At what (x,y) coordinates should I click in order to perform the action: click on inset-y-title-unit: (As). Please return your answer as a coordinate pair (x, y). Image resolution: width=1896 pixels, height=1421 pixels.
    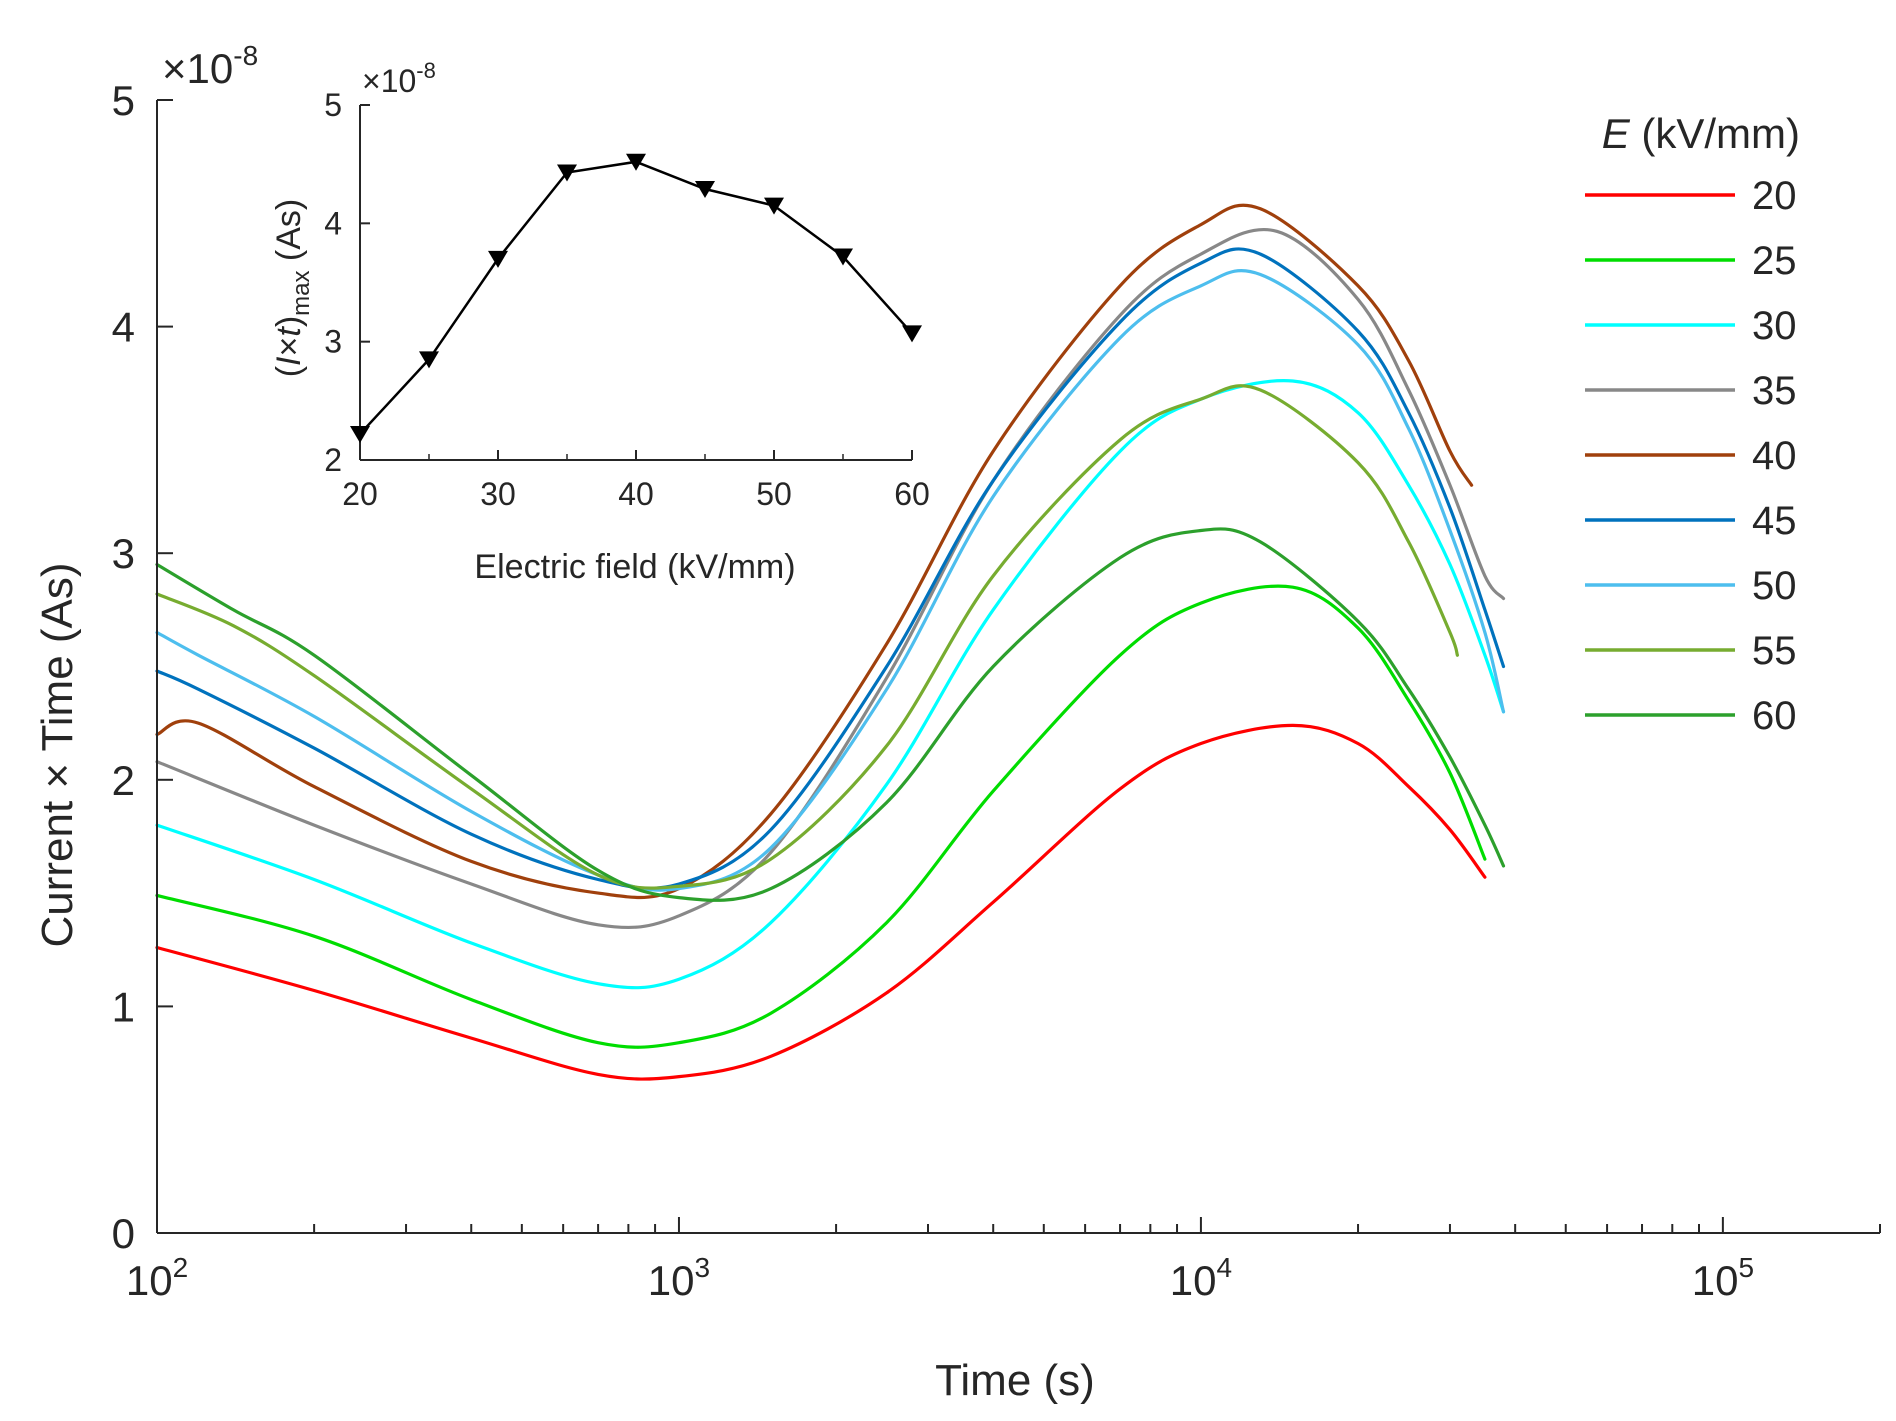
    Looking at the image, I should click on (289, 235).